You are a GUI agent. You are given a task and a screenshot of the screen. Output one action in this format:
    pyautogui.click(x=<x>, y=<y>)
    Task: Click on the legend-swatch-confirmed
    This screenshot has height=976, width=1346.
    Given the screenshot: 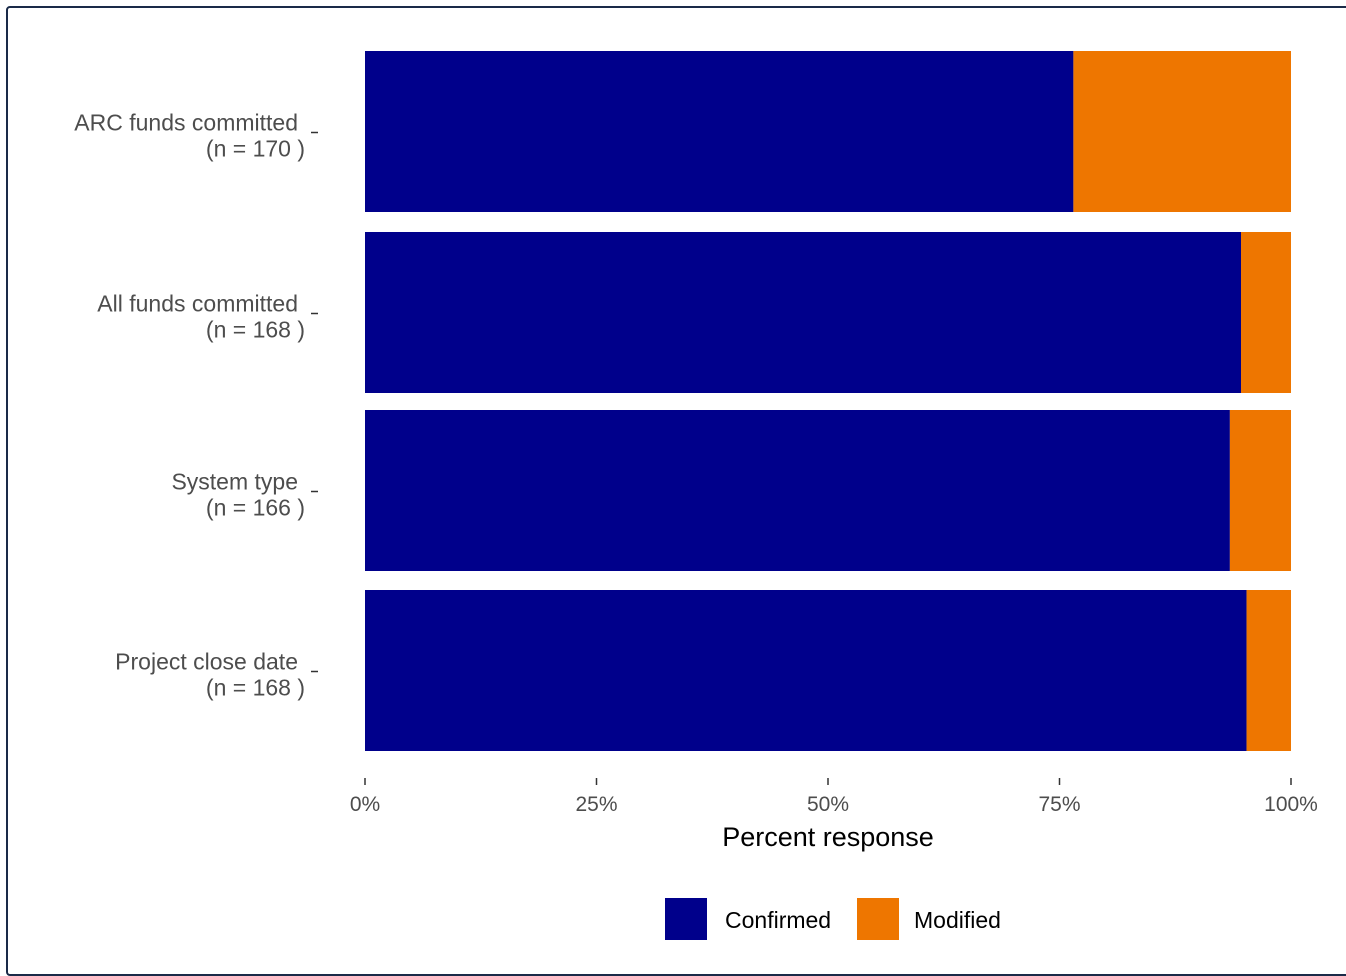 What is the action you would take?
    pyautogui.click(x=686, y=919)
    